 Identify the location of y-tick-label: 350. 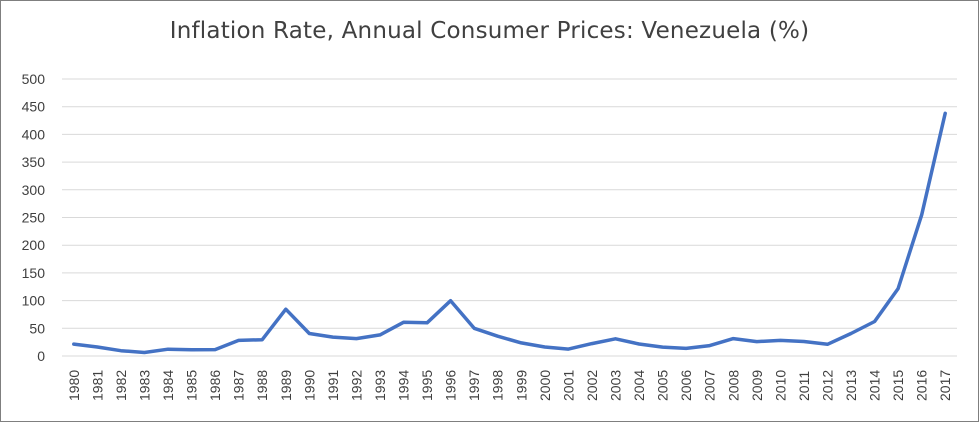
(34, 162).